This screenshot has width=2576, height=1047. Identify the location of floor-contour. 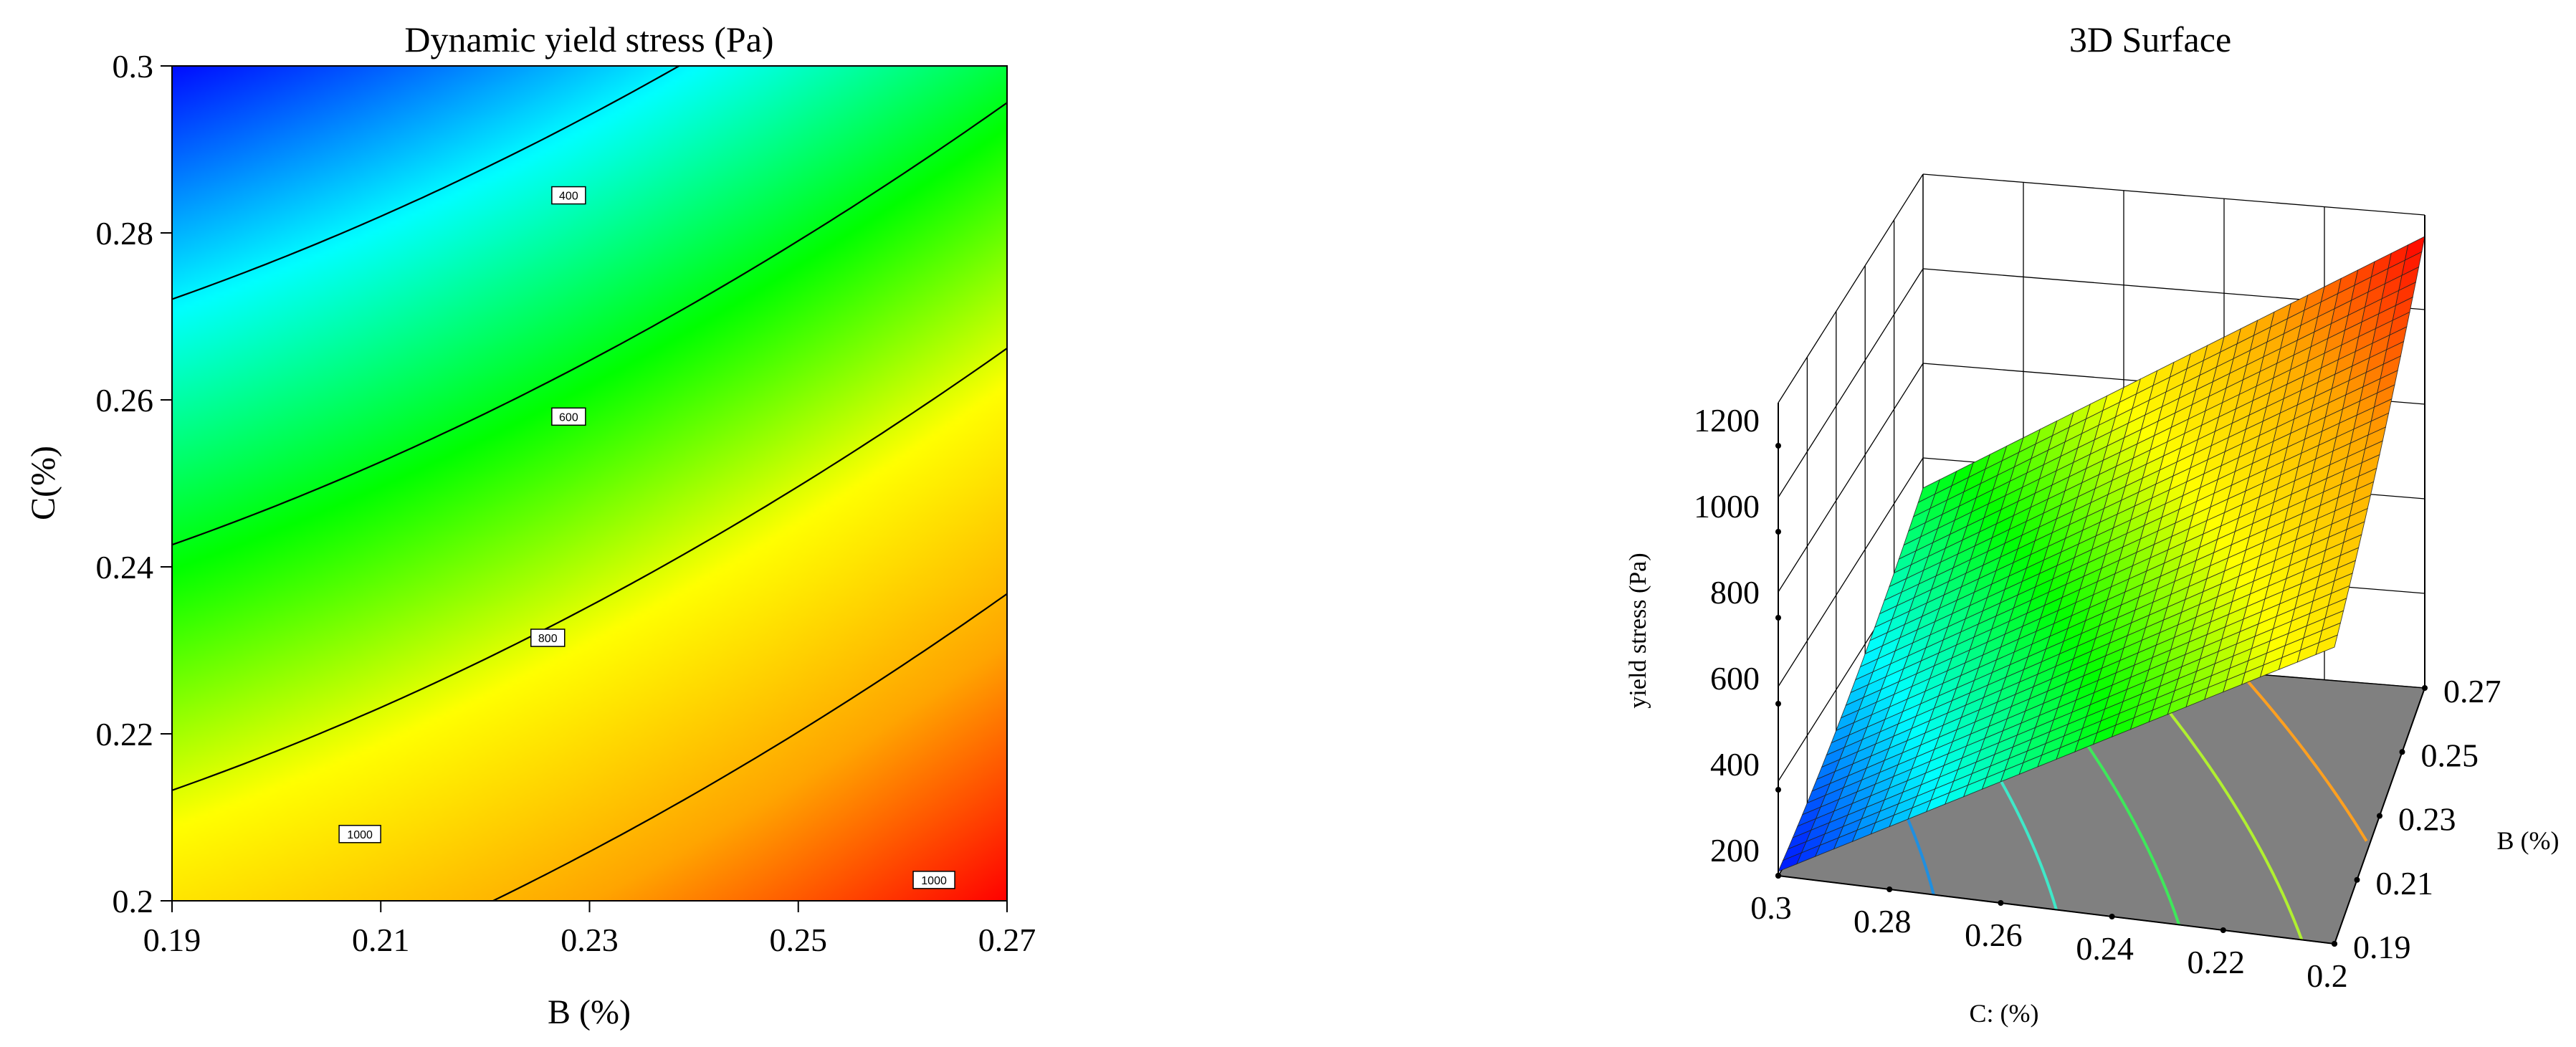
(2303, 756).